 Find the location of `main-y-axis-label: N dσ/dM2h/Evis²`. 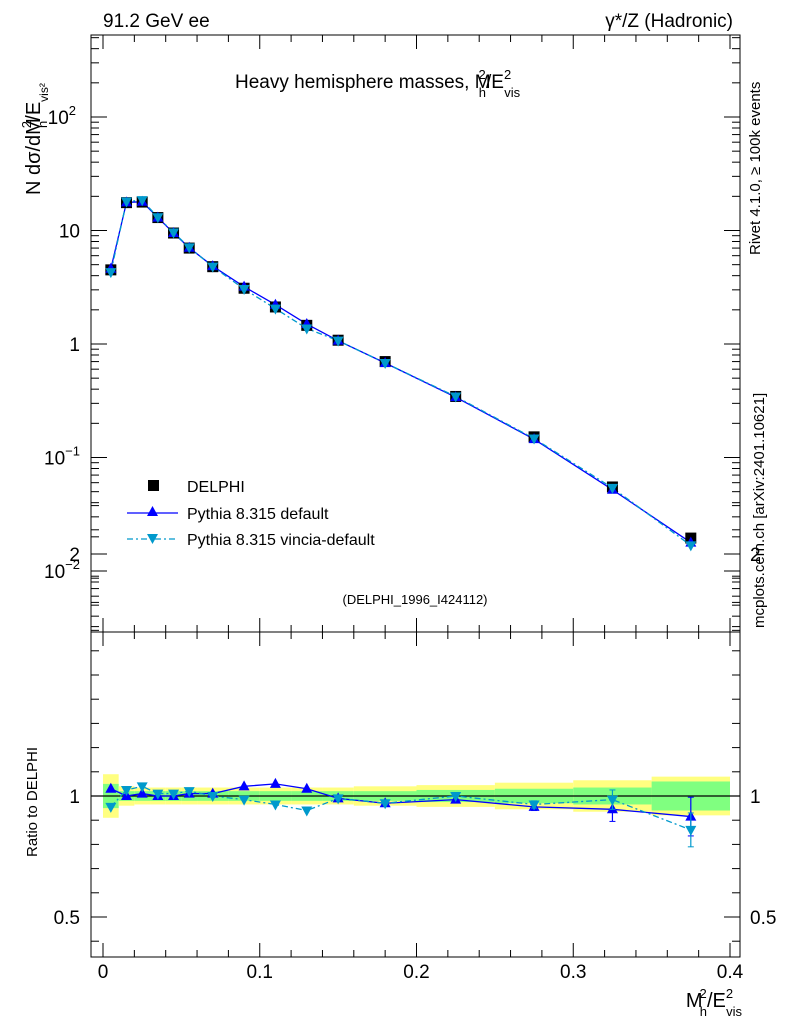

main-y-axis-label: N dσ/dM2h/Evis² is located at coordinates (35, 139).